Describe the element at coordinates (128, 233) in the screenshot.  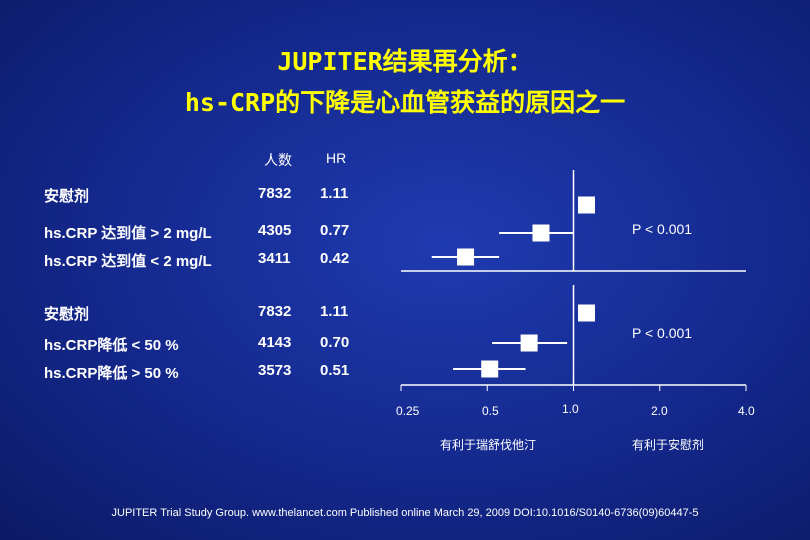
I see `row-label: hs.CRP 达到值 > 2 mg/L` at that location.